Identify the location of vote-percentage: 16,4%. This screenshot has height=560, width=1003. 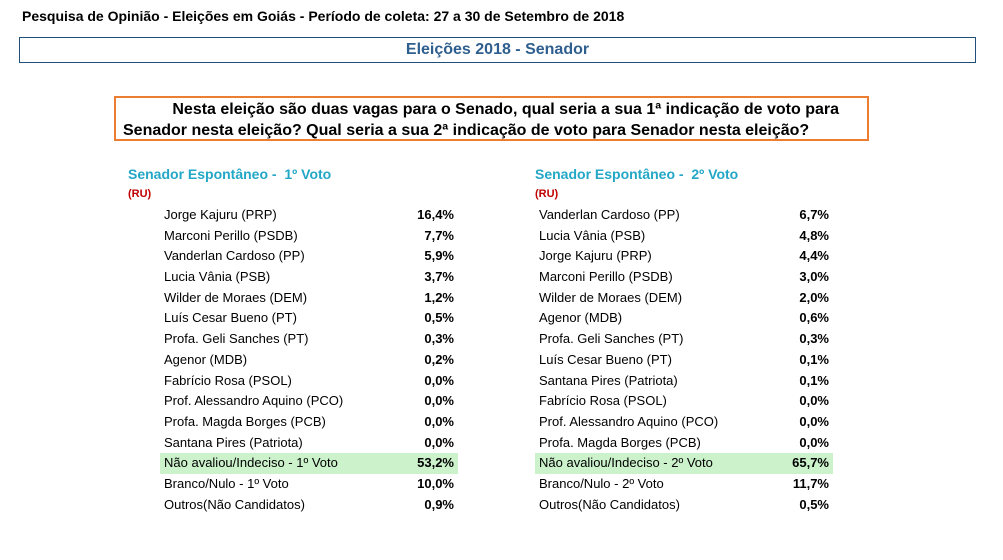
(435, 214).